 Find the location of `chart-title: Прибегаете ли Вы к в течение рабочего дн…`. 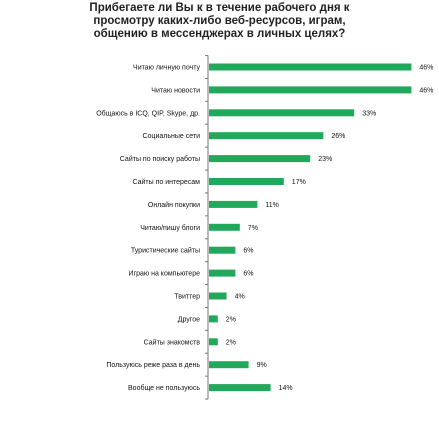

chart-title: Прибегаете ли Вы к в течение рабочего дн… is located at coordinates (219, 21).